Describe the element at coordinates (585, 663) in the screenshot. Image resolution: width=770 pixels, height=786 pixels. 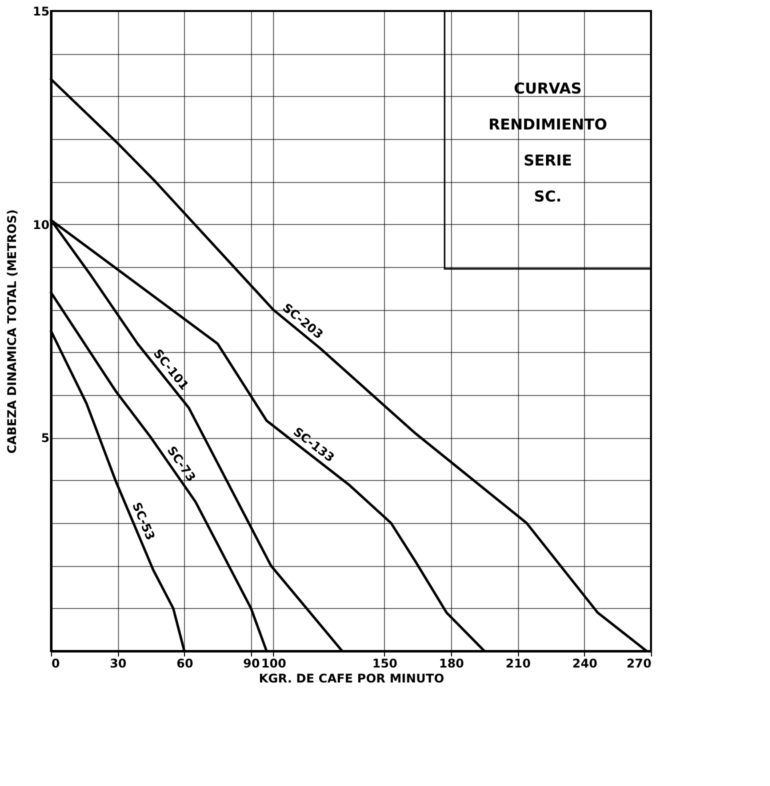
I see `x-tick-label: 240` at that location.